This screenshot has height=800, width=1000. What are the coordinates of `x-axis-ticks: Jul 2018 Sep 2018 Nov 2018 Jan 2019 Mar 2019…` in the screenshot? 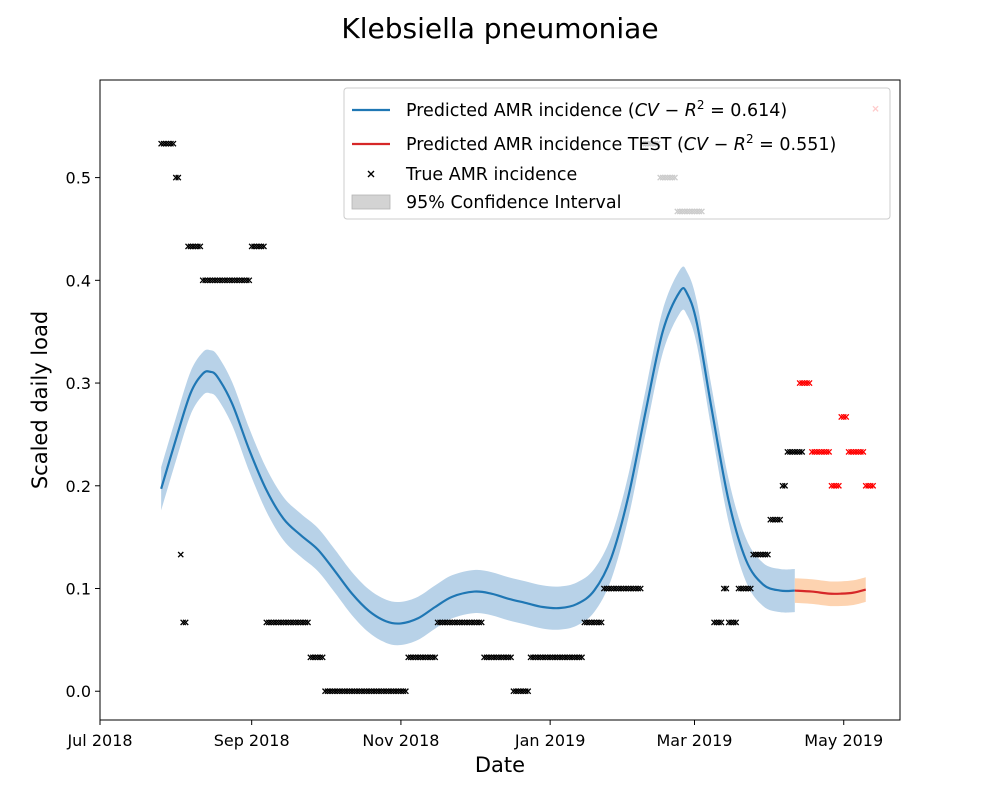 It's located at (474, 735).